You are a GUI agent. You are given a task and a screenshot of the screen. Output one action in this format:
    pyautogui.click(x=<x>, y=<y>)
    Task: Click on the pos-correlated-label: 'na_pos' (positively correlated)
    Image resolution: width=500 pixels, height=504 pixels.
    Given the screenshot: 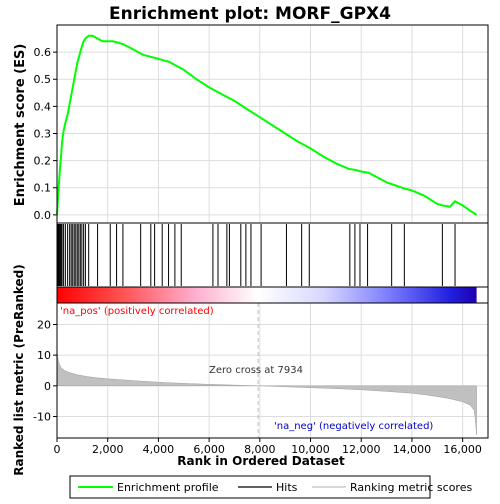 What is the action you would take?
    pyautogui.click(x=137, y=311)
    